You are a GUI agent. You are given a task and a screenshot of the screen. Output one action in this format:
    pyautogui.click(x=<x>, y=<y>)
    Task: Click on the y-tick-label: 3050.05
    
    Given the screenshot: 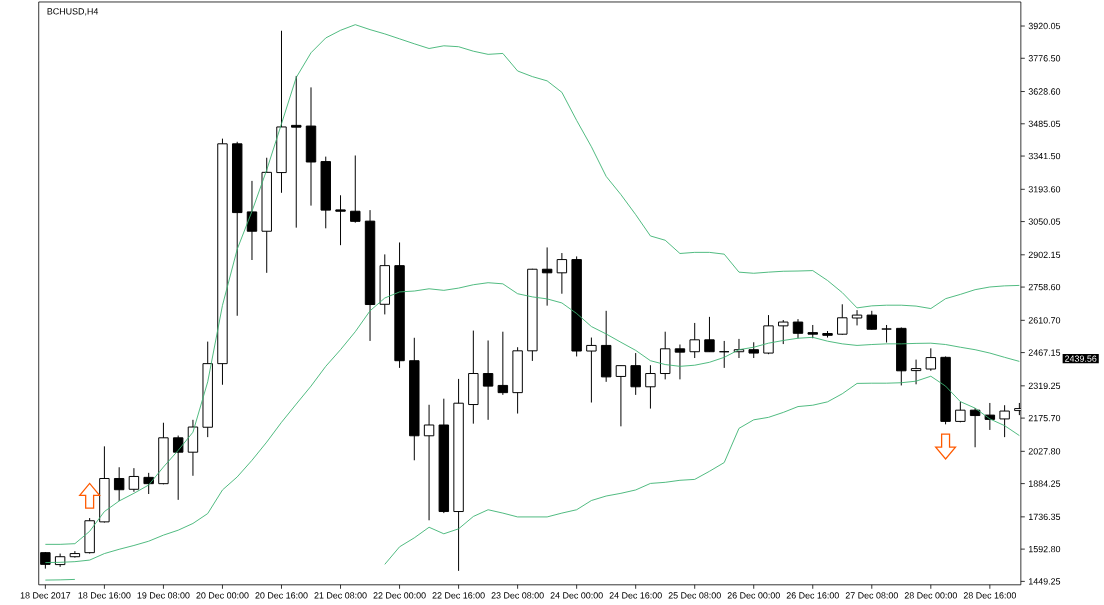 What is the action you would take?
    pyautogui.click(x=1044, y=221)
    